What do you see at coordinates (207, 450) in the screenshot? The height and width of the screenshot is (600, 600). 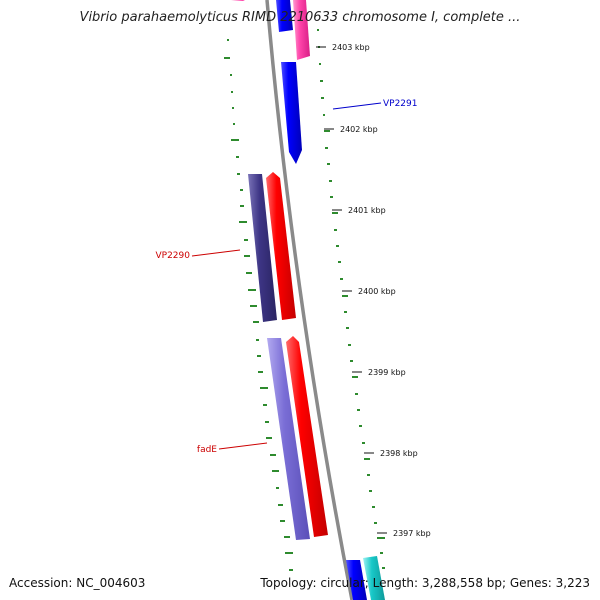 I see `gene-label: fadE` at bounding box center [207, 450].